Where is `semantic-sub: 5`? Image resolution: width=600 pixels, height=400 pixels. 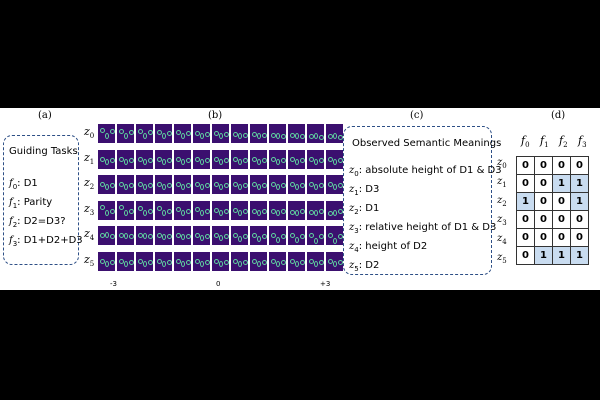 semantic-sub: 5 is located at coordinates (356, 269).